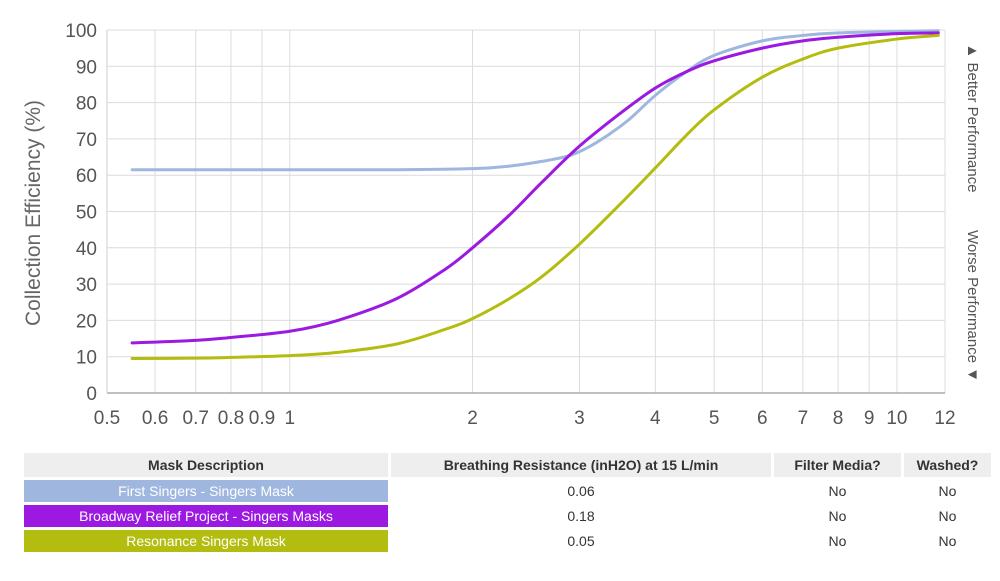 This screenshot has width=1000, height=581. Describe the element at coordinates (838, 418) in the screenshot. I see `x-tick-label: 8` at that location.